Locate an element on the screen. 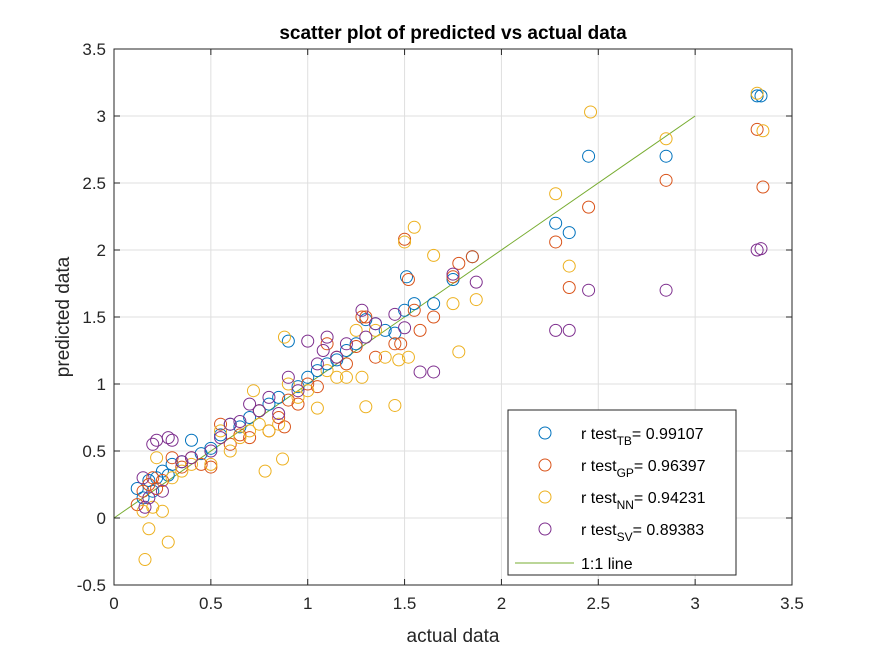  x-tick-label: 3.5 is located at coordinates (792, 603).